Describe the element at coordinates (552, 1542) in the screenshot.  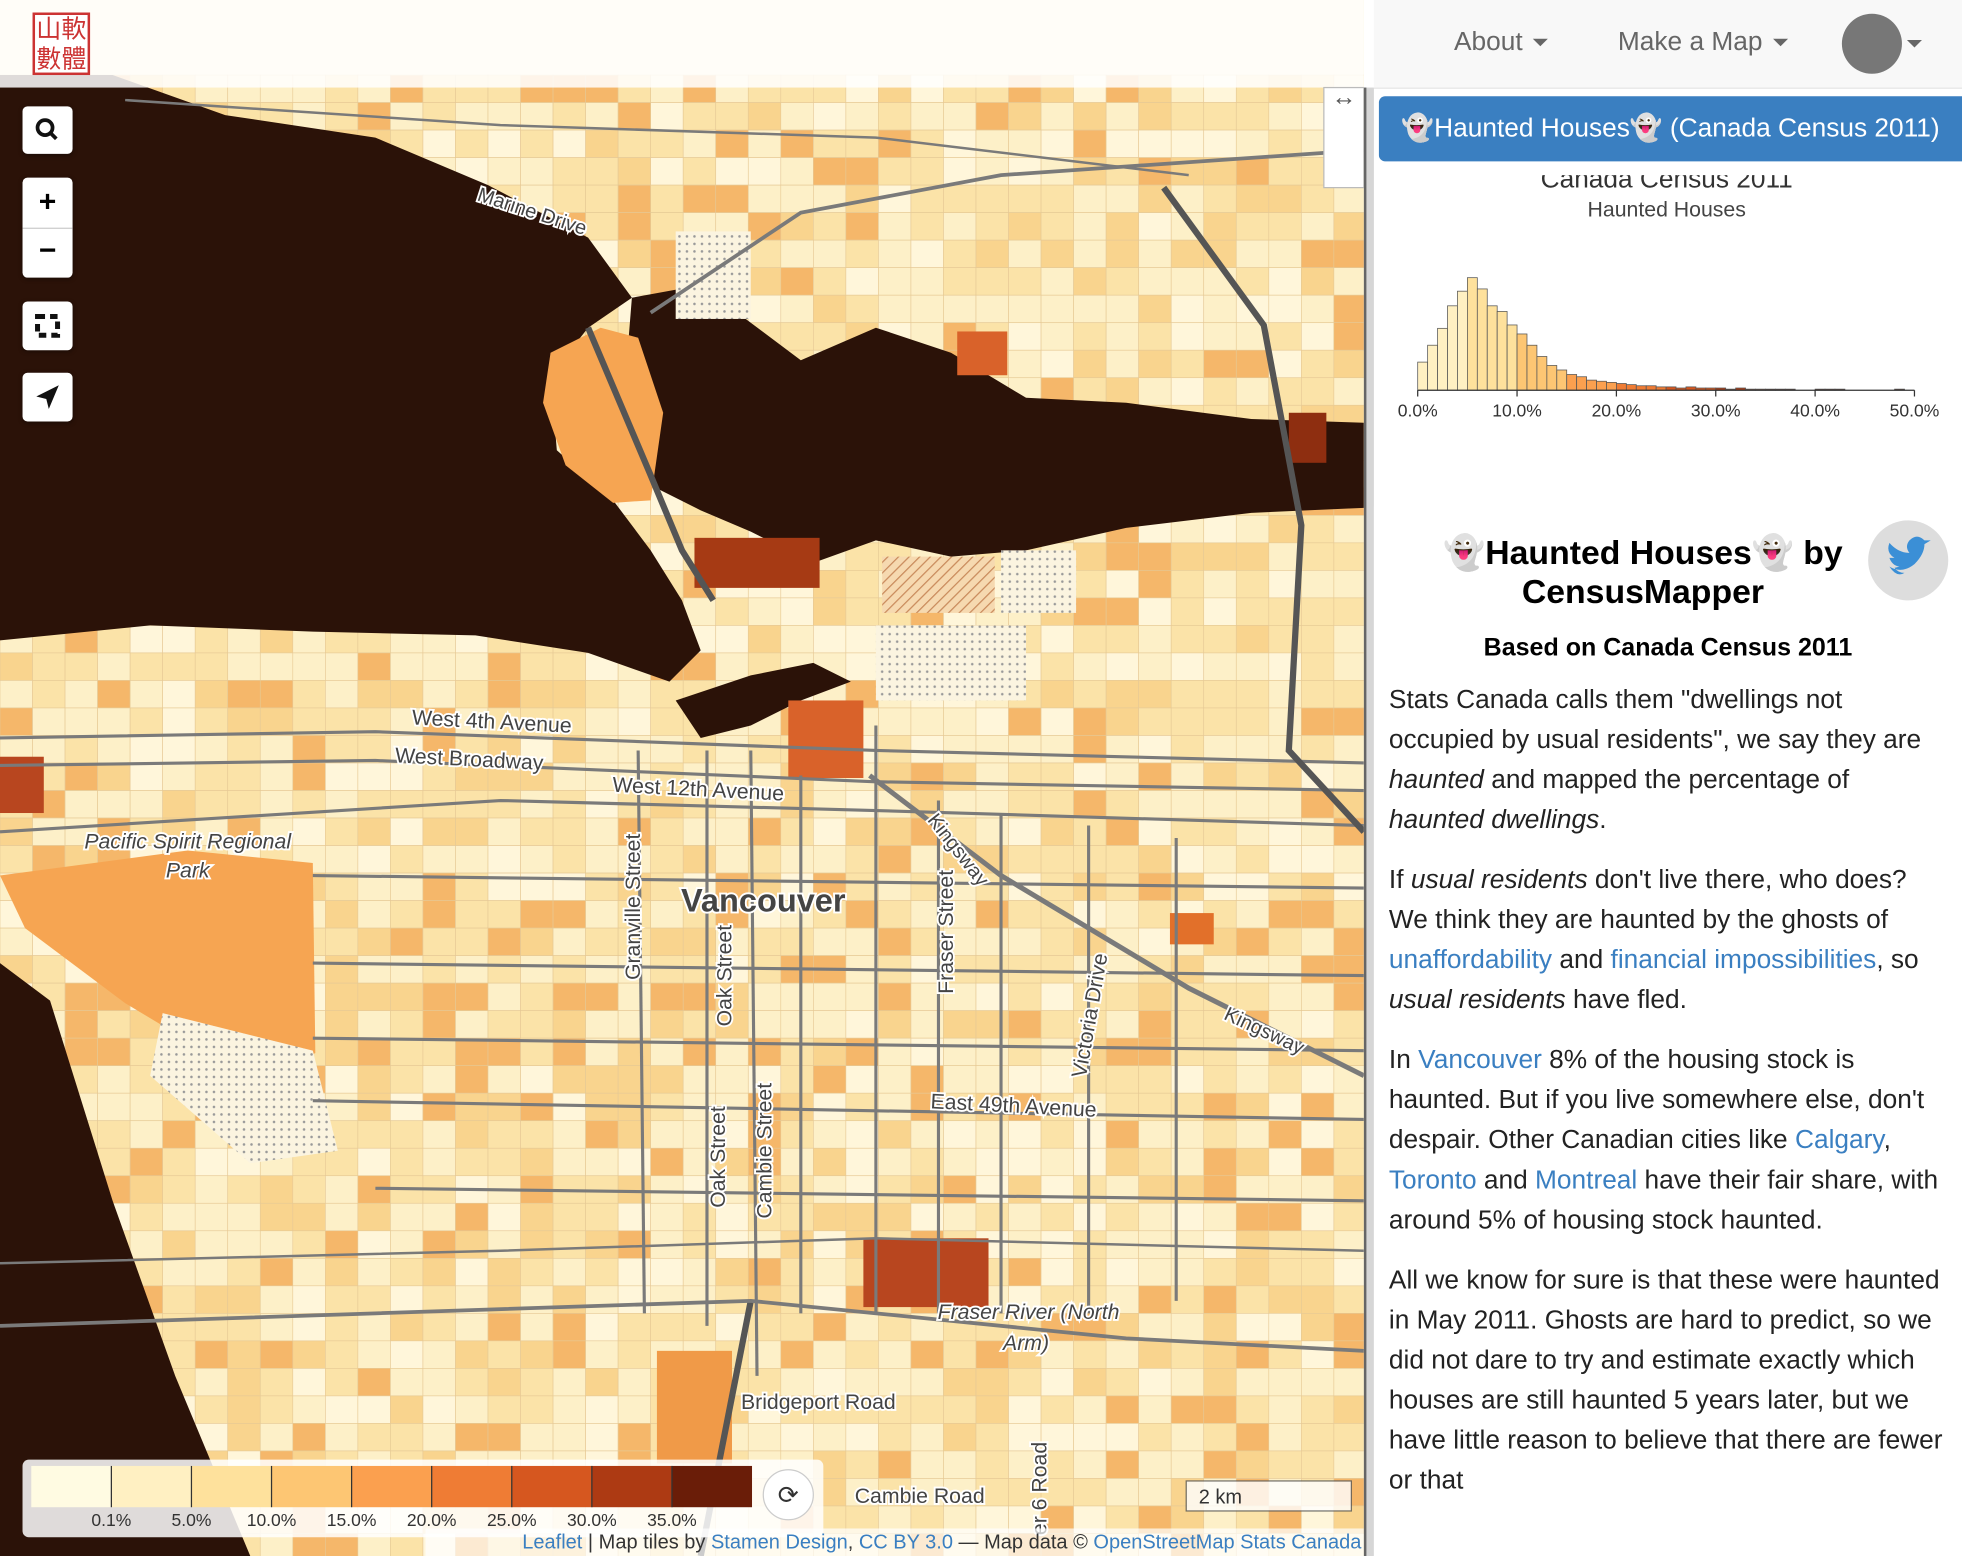
I see `attribution-link: Leaflet` at that location.